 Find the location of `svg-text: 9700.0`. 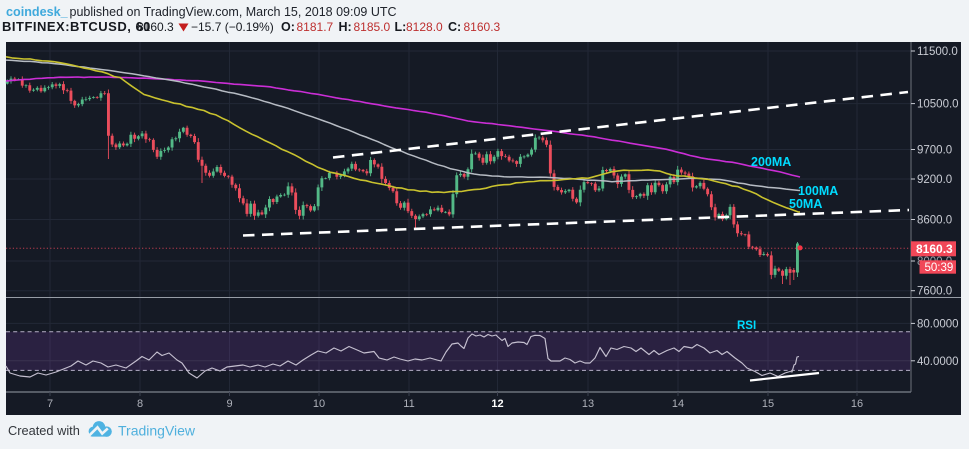

svg-text: 9700.0 is located at coordinates (934, 151).